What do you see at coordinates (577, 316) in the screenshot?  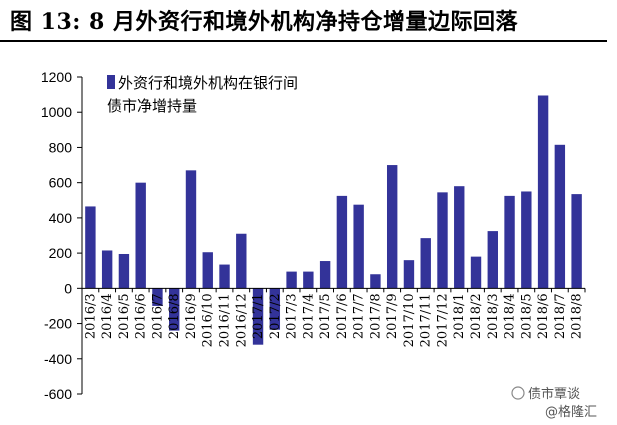 I see `x-tick-label: 2018/8` at bounding box center [577, 316].